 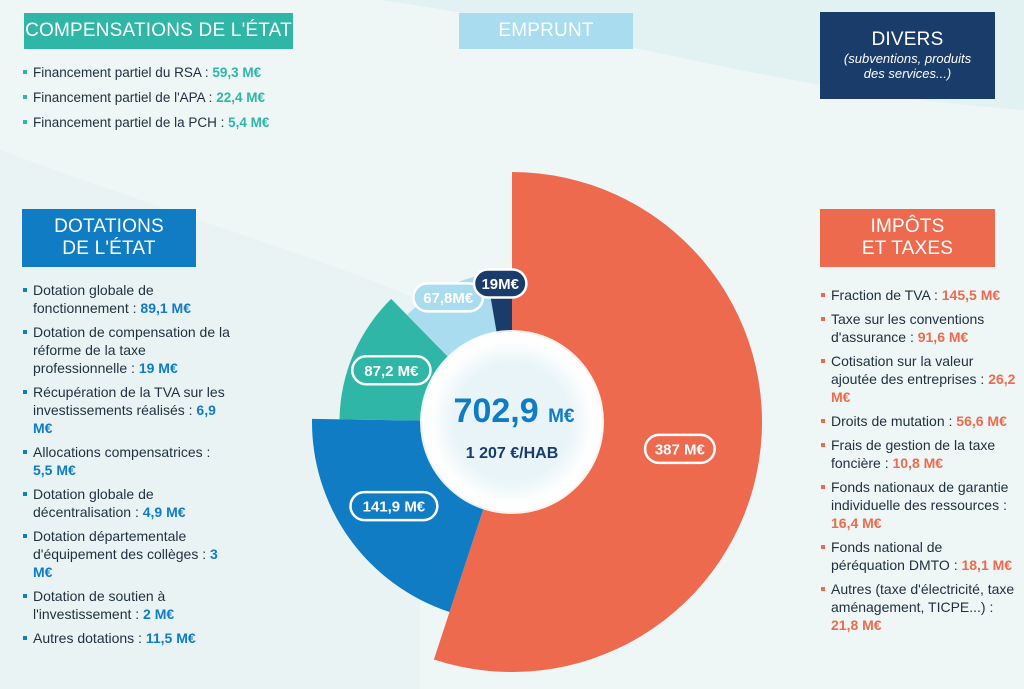 What do you see at coordinates (127, 461) in the screenshot?
I see `list-item: Allocations compensatrices : 5,5 M€` at bounding box center [127, 461].